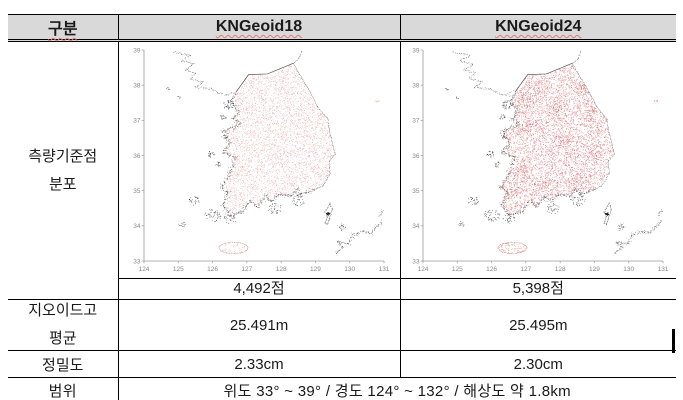 Image resolution: width=683 pixels, height=400 pixels. What do you see at coordinates (63, 364) in the screenshot?
I see `row-label-precision: 정밀도` at bounding box center [63, 364].